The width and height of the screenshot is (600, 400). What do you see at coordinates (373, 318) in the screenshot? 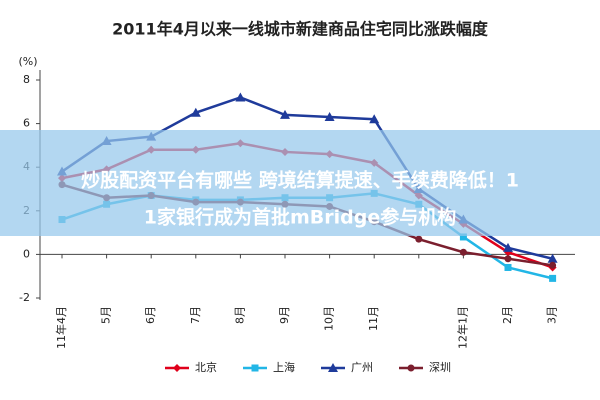
I see `x-tick-label: 11月` at bounding box center [373, 318].